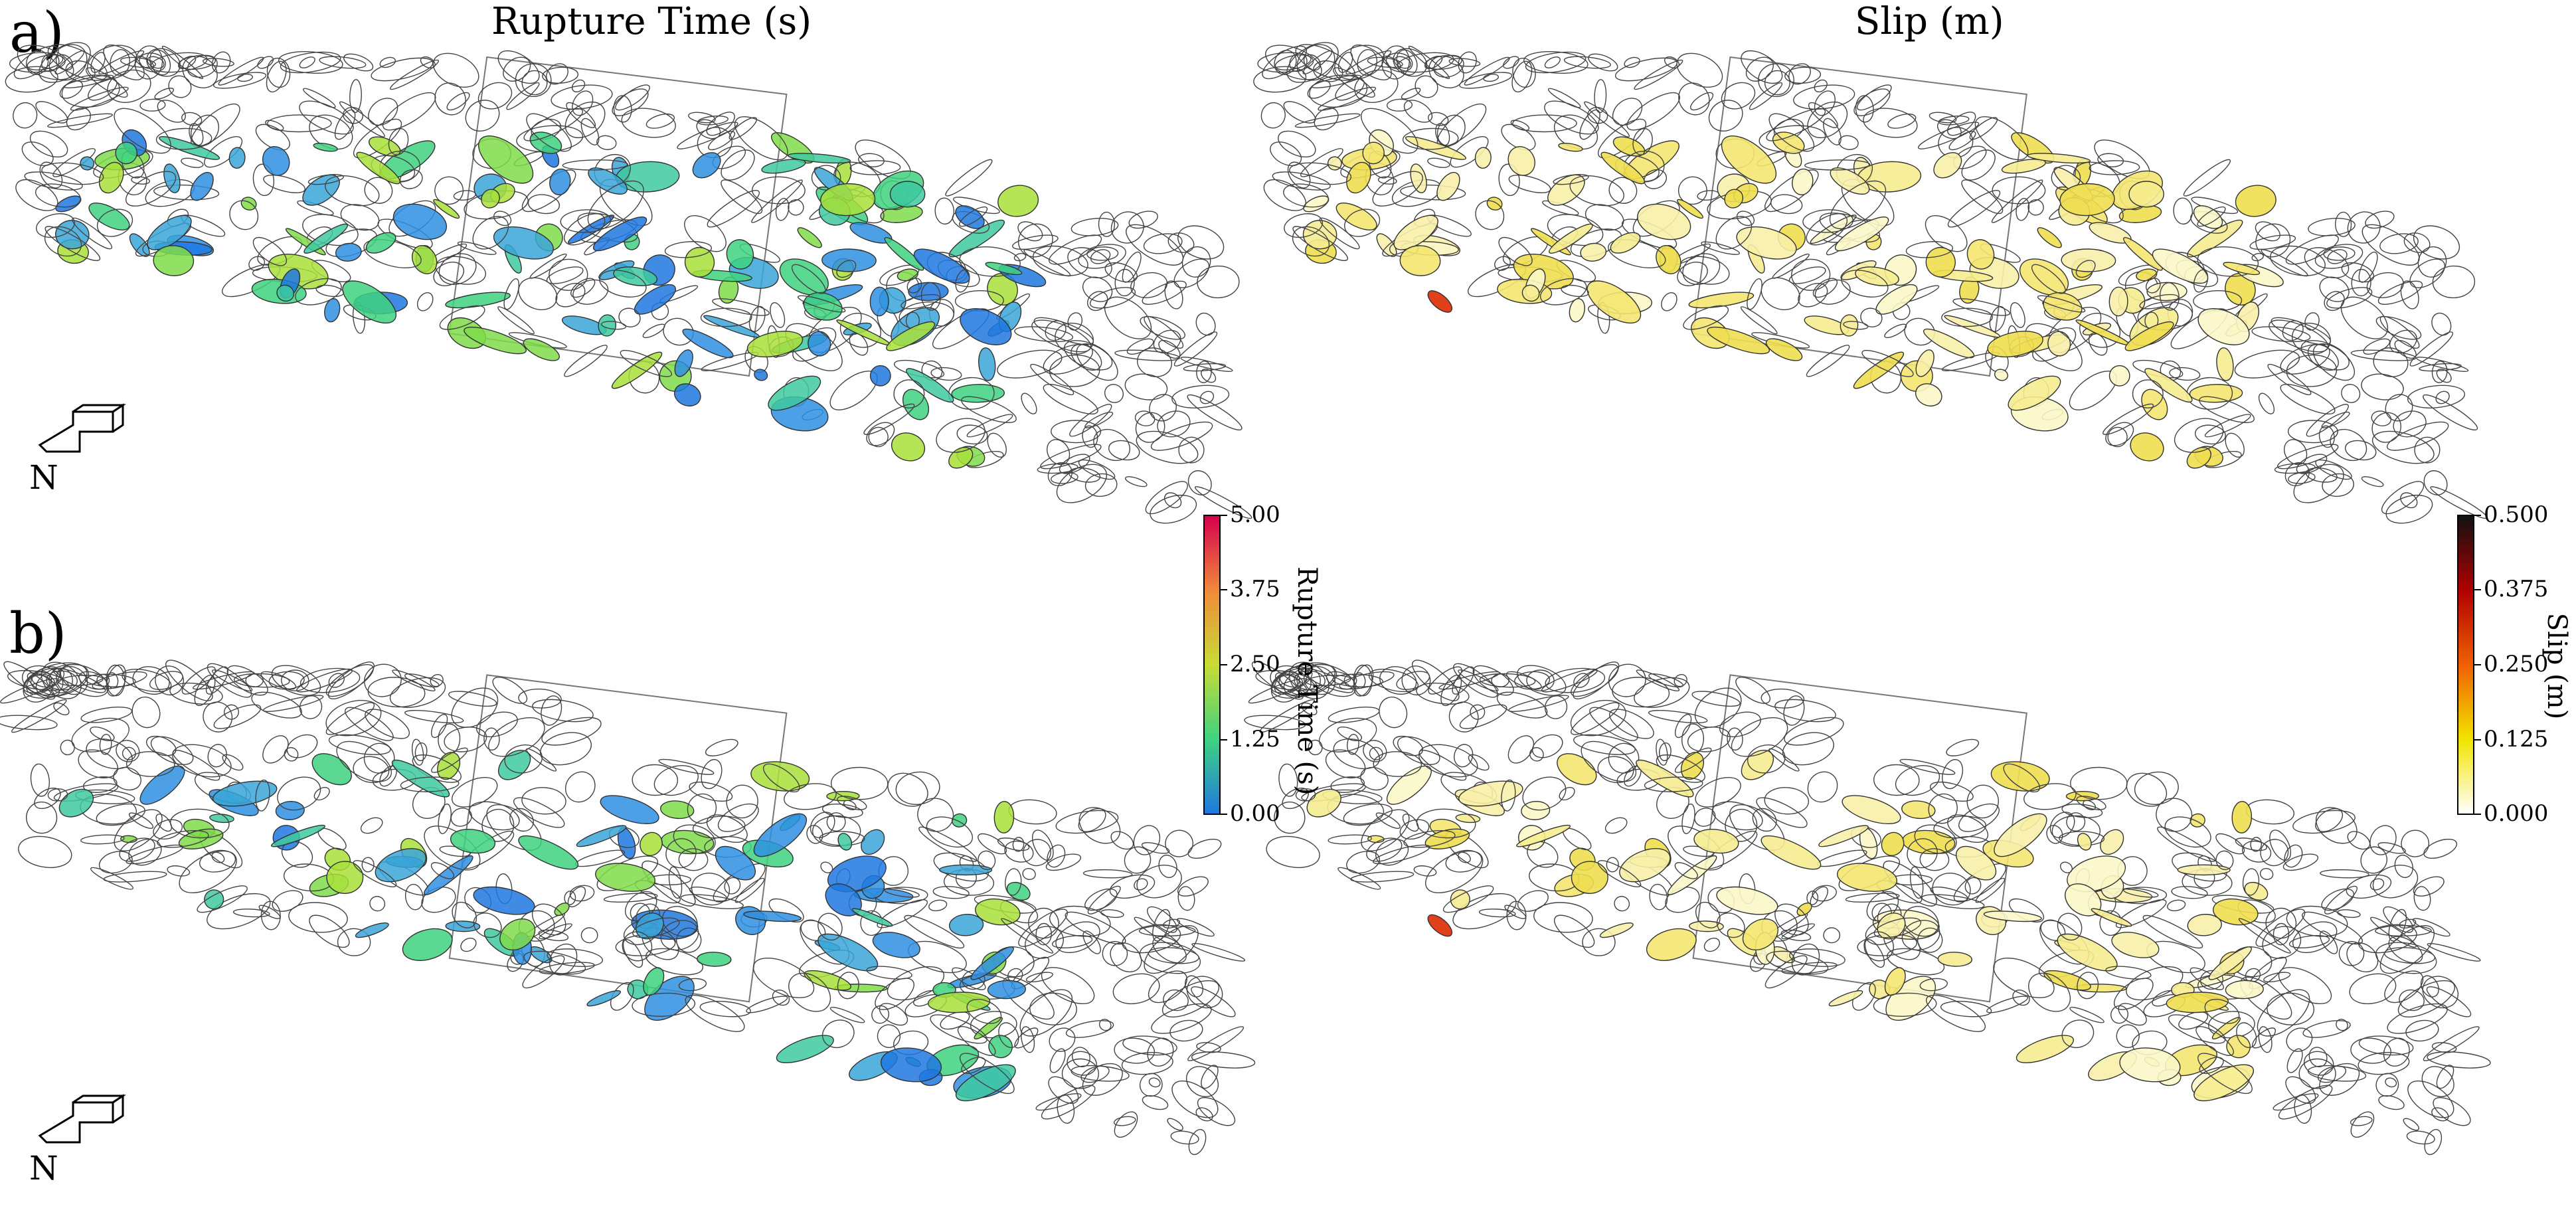 The image size is (2576, 1216). What do you see at coordinates (1440, 925) in the screenshot?
I see `peak-slip-patch` at bounding box center [1440, 925].